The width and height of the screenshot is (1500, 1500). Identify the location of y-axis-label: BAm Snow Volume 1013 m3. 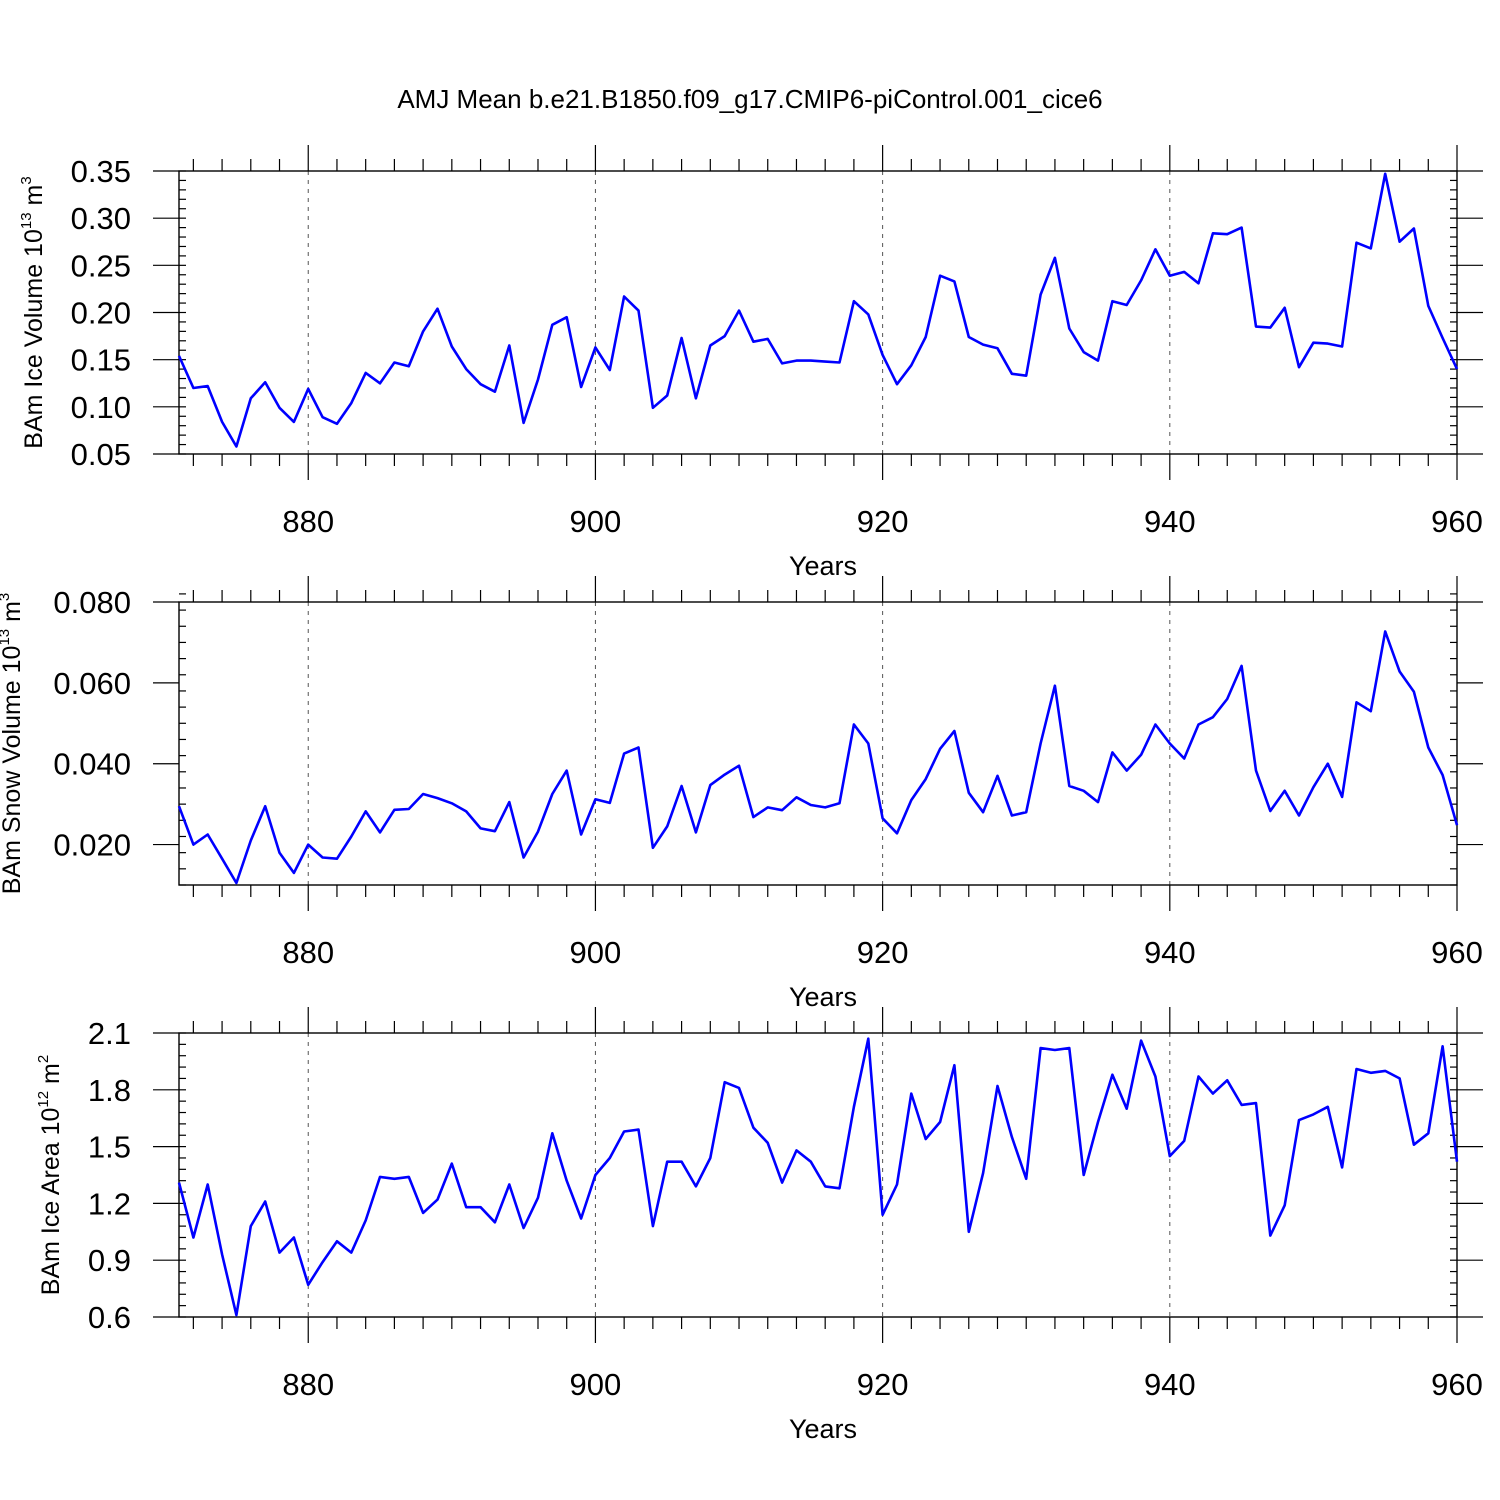
(13, 744).